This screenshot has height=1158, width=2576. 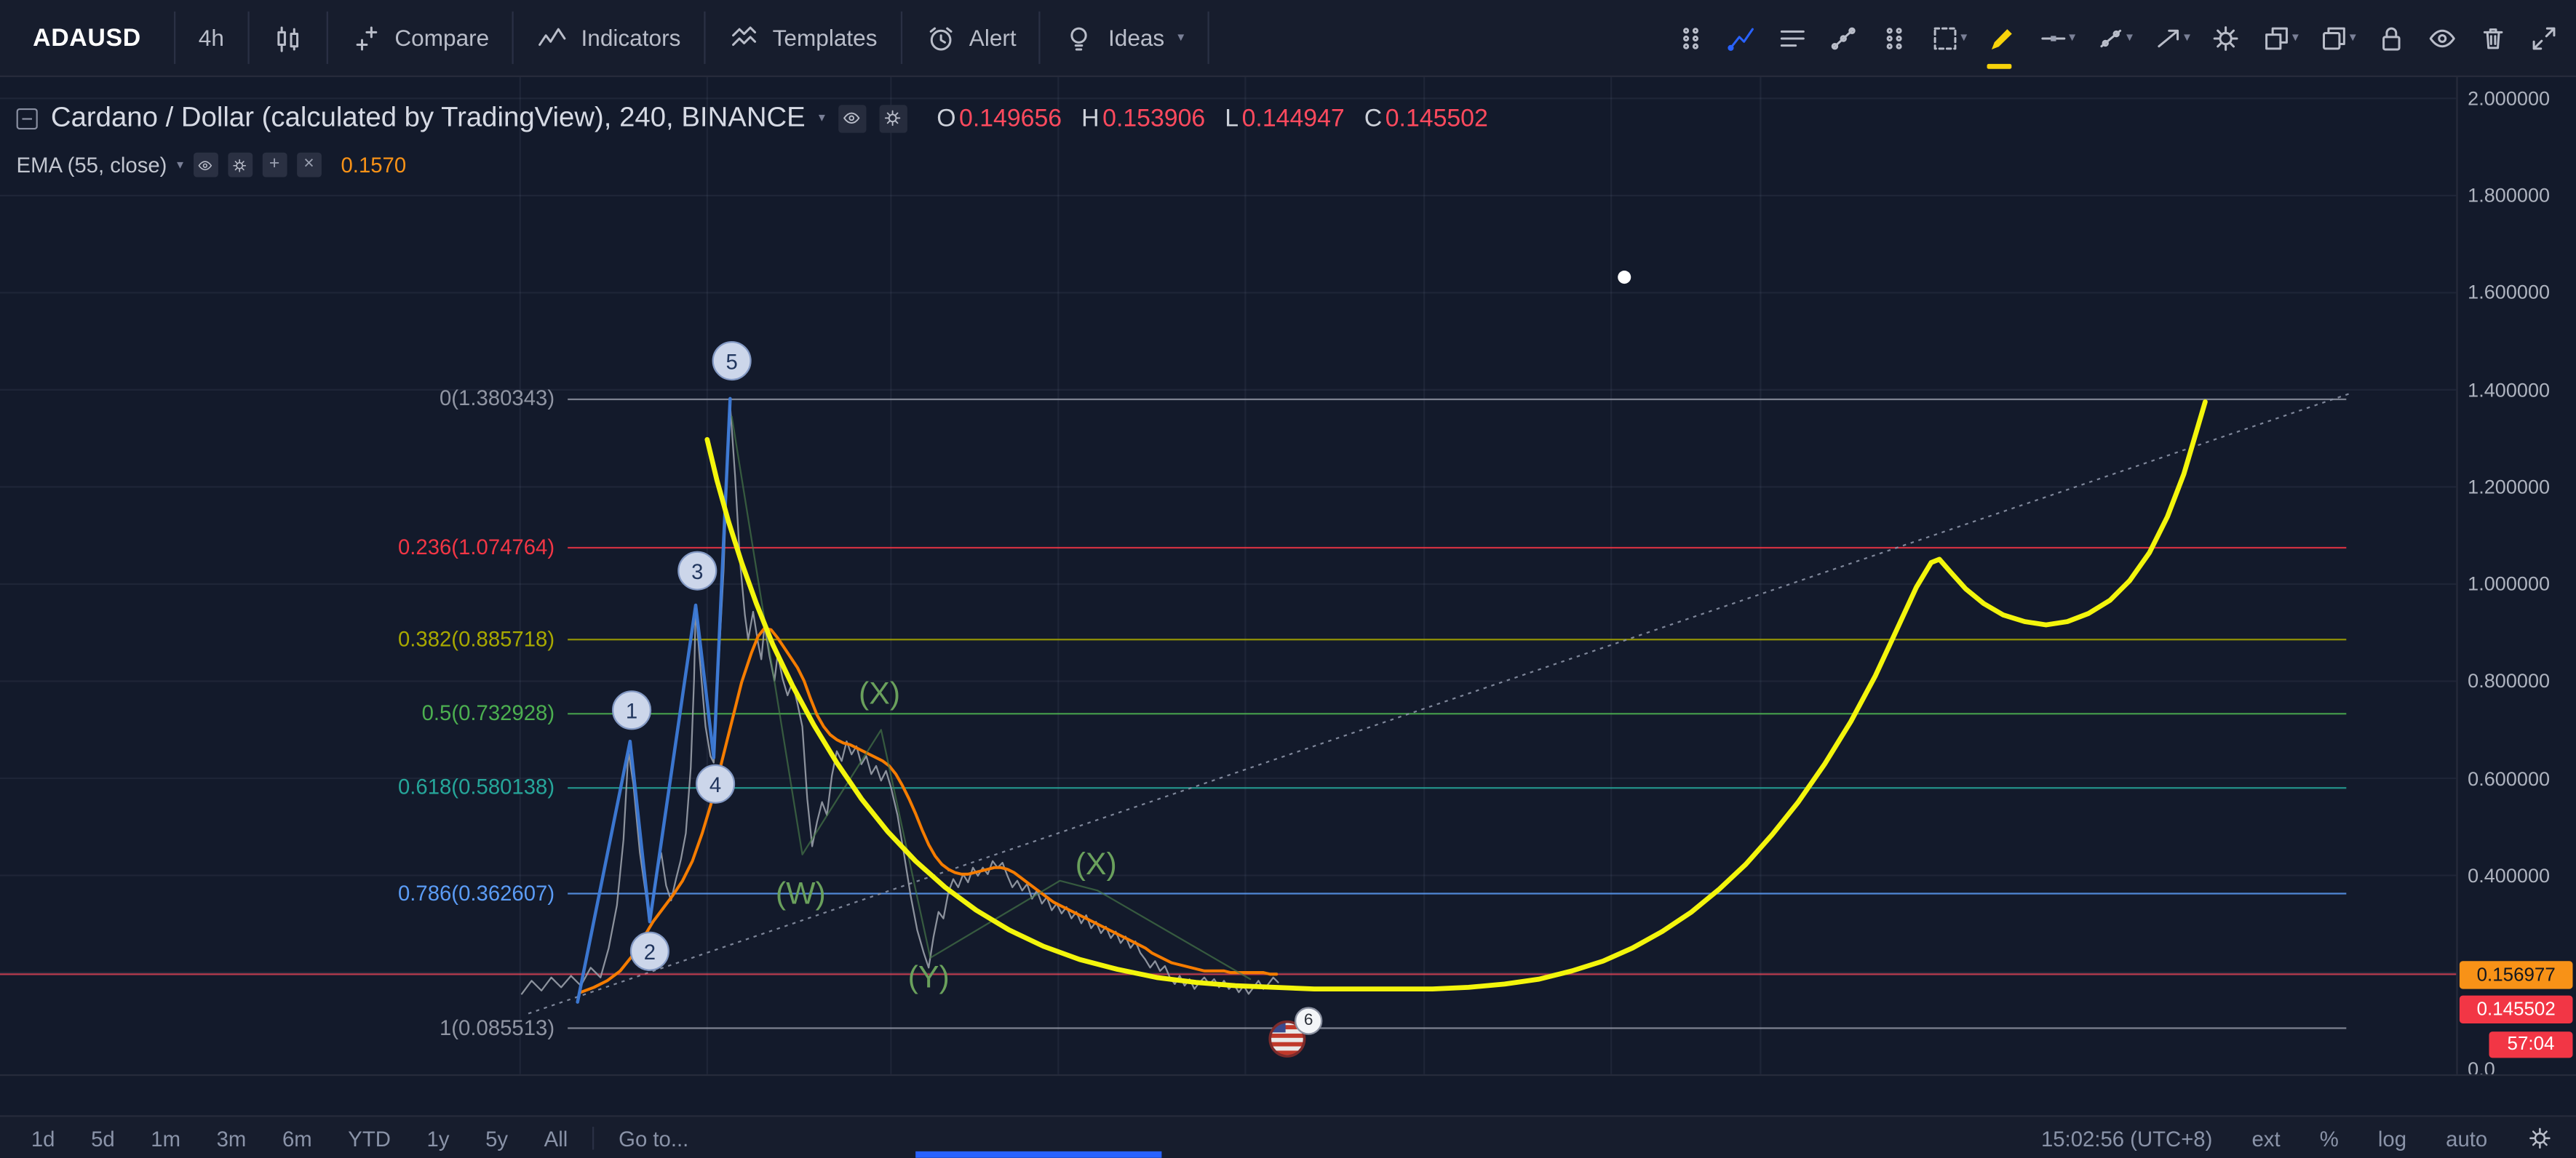 What do you see at coordinates (205, 164) in the screenshot?
I see `indicator-hide-button` at bounding box center [205, 164].